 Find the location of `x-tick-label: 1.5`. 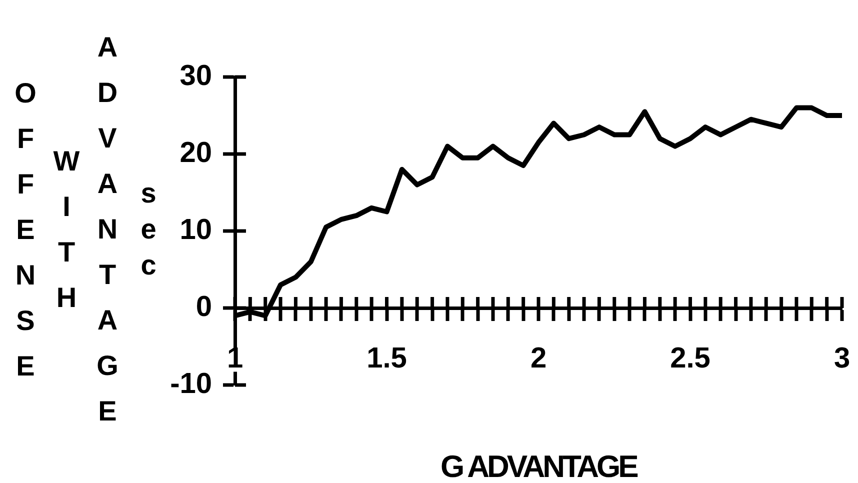

x-tick-label: 1.5 is located at coordinates (386, 358).